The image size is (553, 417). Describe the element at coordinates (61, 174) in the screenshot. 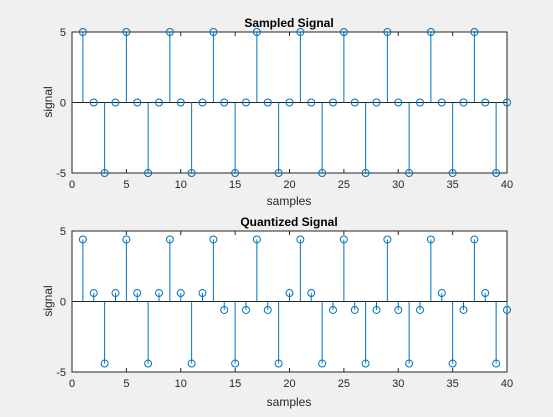

I see `sampled-signal-ytick-label: -5` at that location.